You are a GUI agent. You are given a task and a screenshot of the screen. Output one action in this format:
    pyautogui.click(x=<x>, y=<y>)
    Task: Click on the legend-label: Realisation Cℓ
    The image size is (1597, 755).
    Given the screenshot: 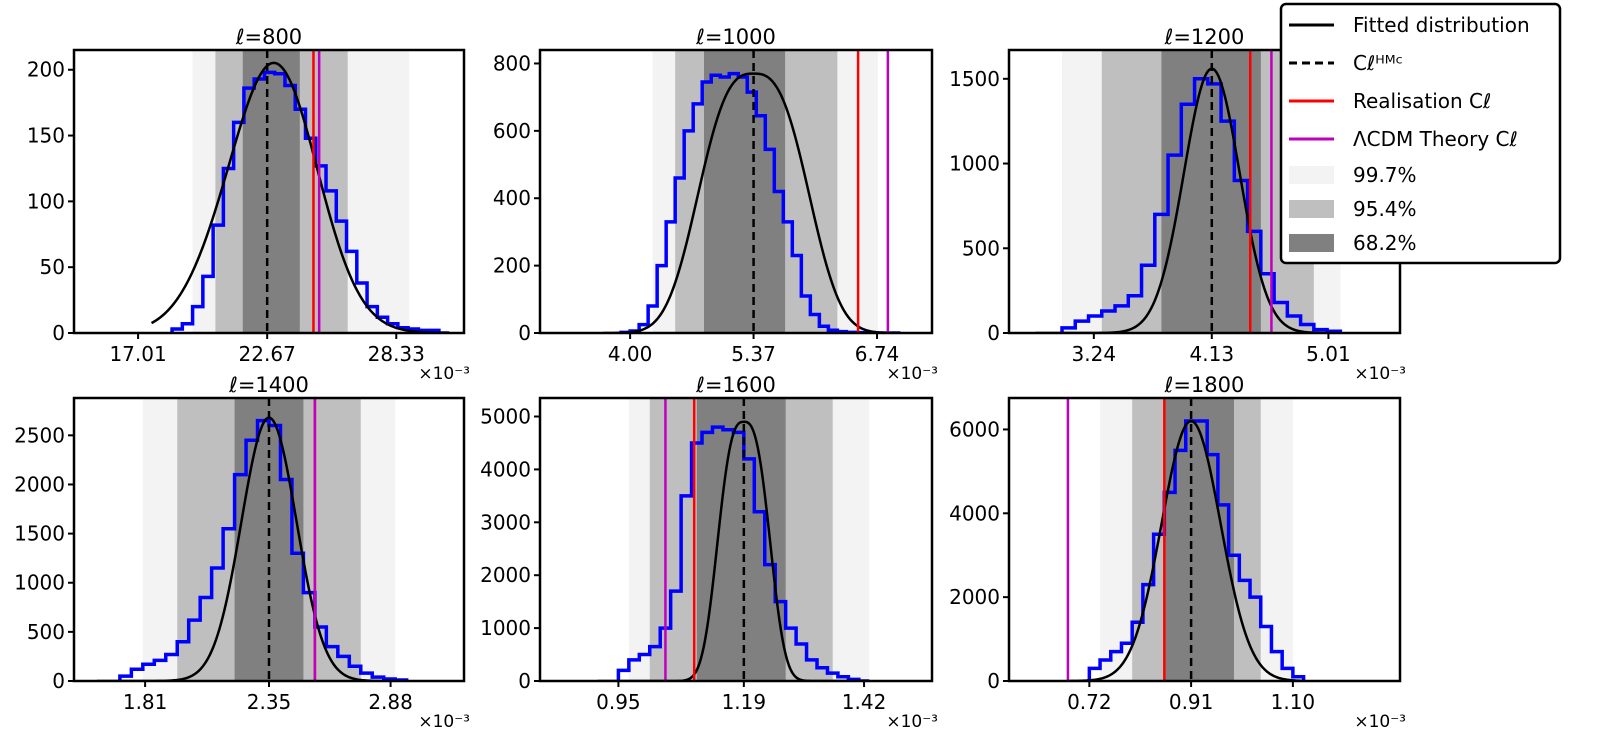 What is the action you would take?
    pyautogui.click(x=1422, y=101)
    